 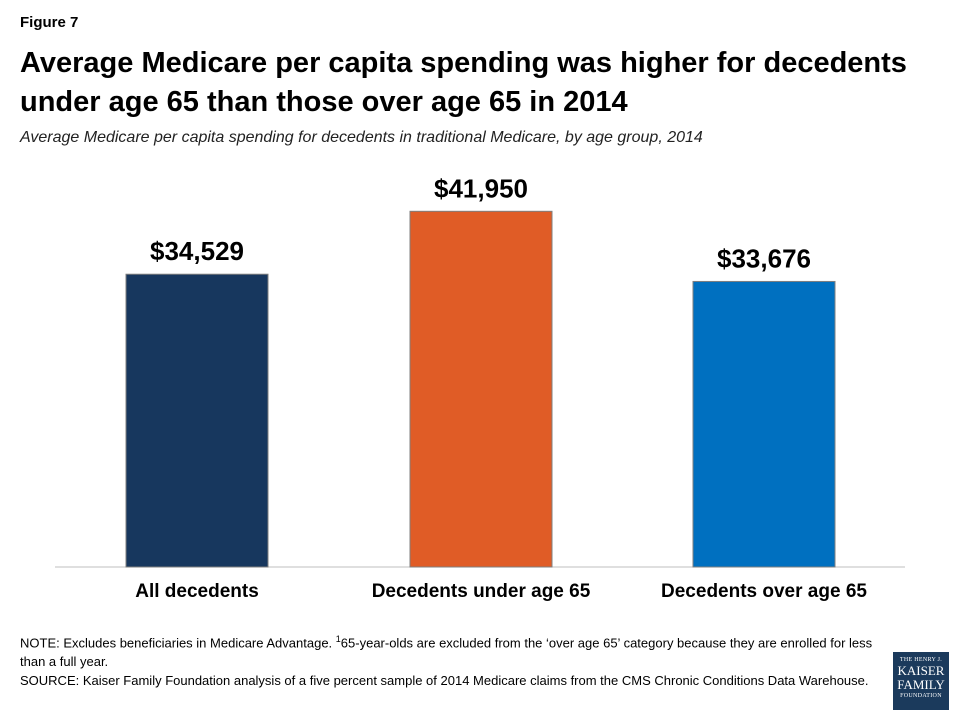 What do you see at coordinates (921, 696) in the screenshot?
I see `logo-line-4: FOUNDATION` at bounding box center [921, 696].